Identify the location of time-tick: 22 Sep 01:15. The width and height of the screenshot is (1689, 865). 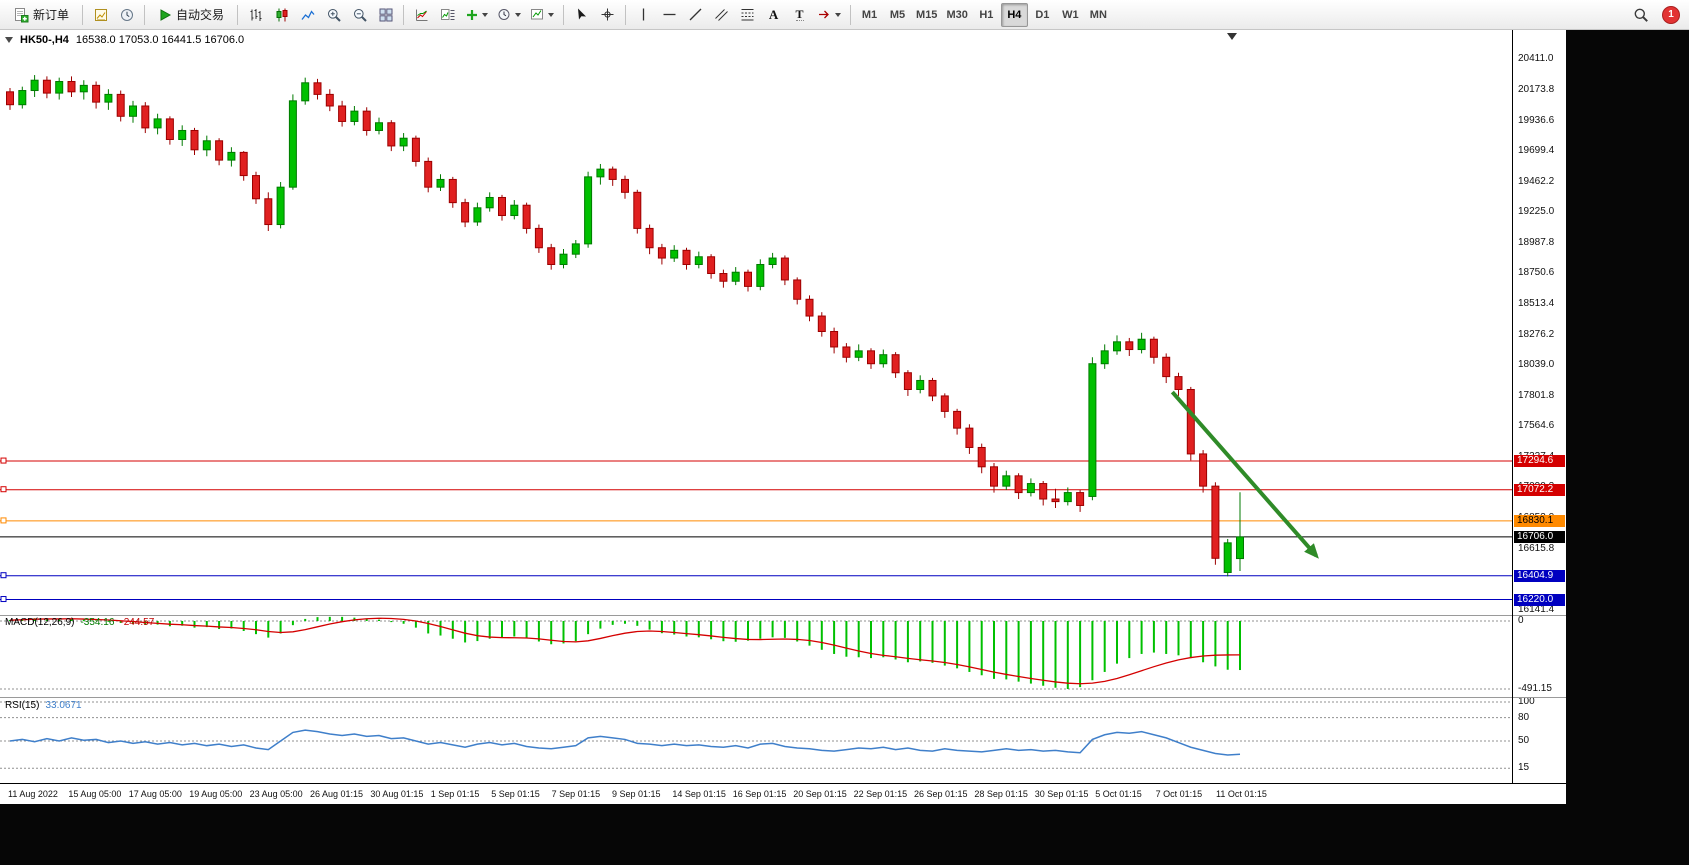
(880, 794).